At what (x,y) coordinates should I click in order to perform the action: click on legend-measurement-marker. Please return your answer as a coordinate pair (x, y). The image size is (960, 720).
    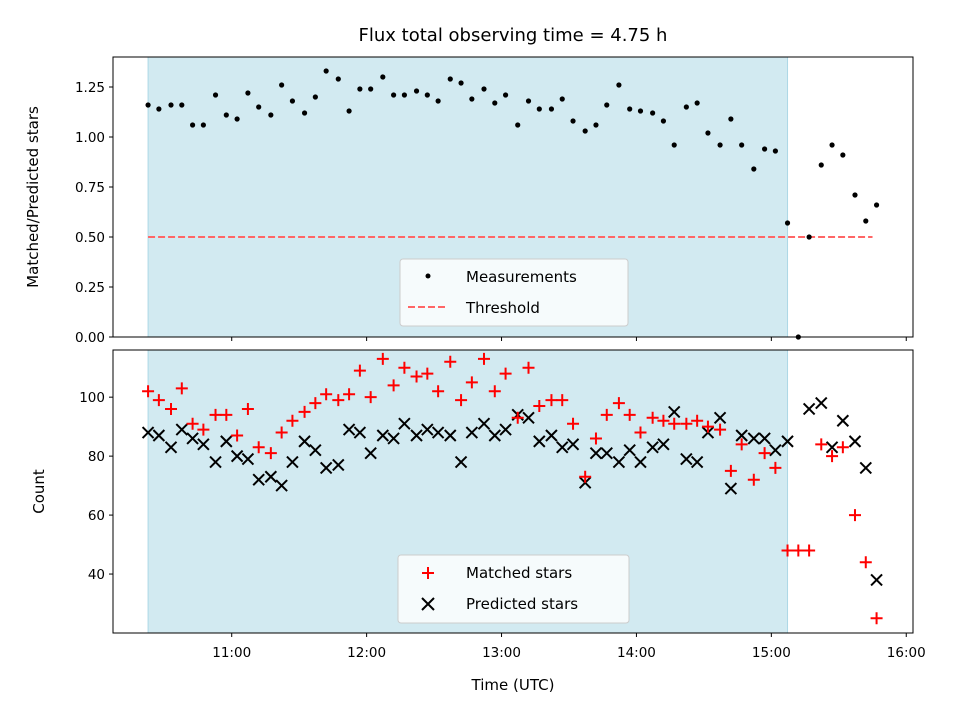
    Looking at the image, I should click on (428, 276).